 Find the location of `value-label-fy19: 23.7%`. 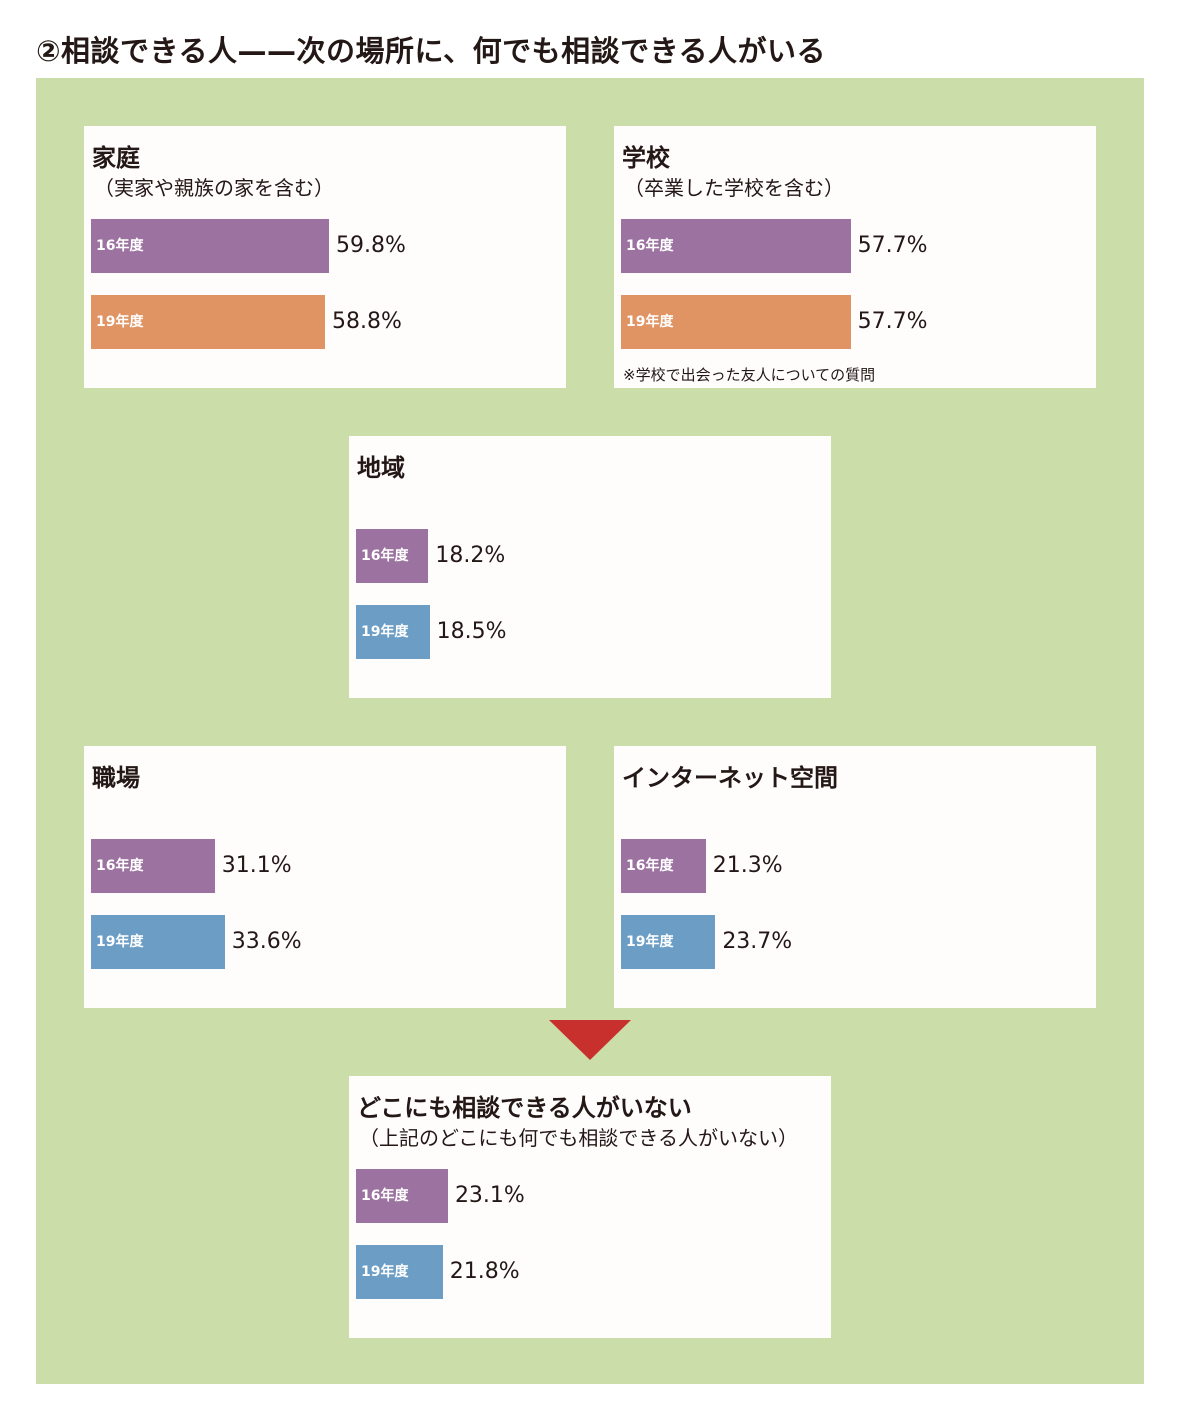

value-label-fy19: 23.7% is located at coordinates (757, 941).